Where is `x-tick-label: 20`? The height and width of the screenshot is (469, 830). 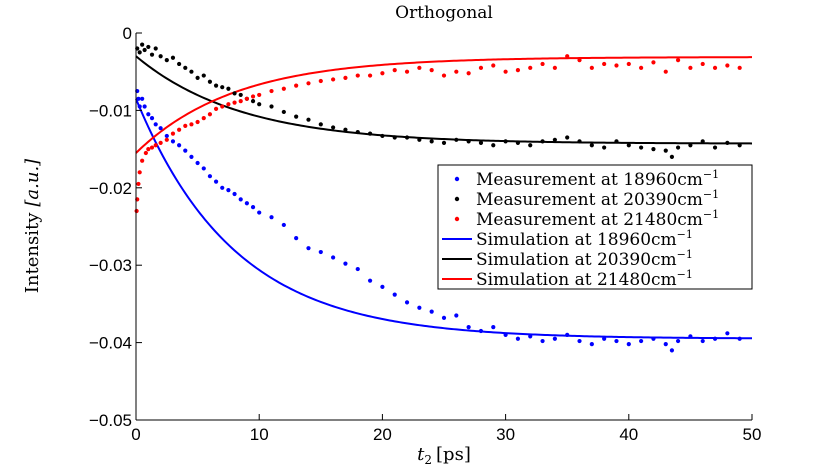
x-tick-label: 20 is located at coordinates (382, 434).